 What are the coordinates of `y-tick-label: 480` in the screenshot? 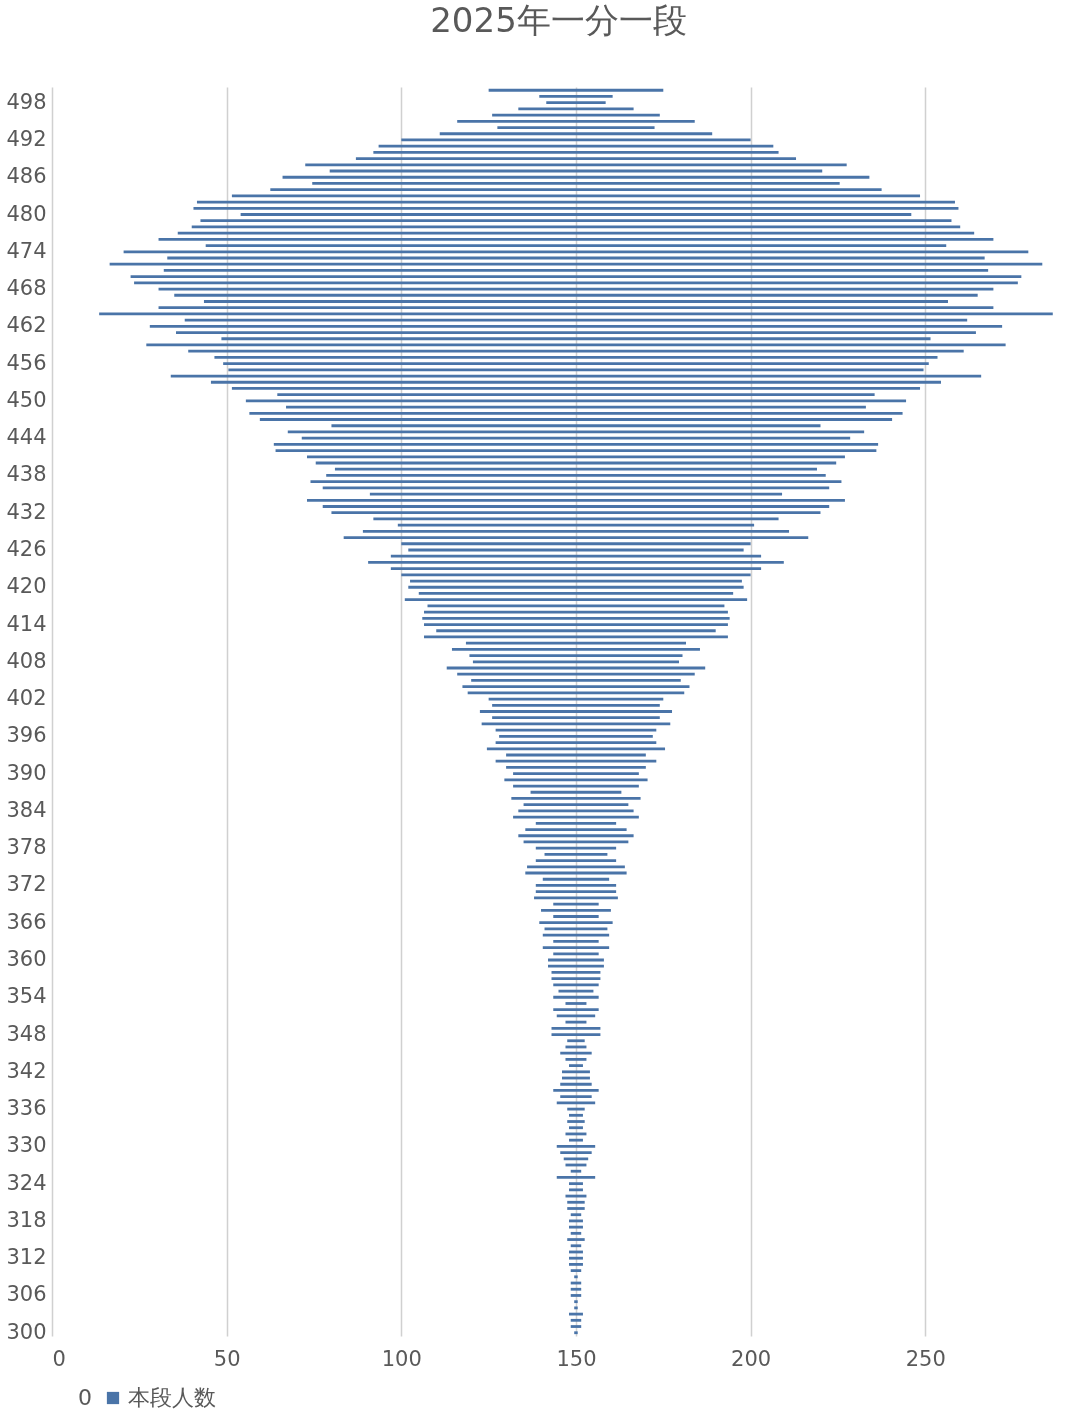 It's located at (26, 213).